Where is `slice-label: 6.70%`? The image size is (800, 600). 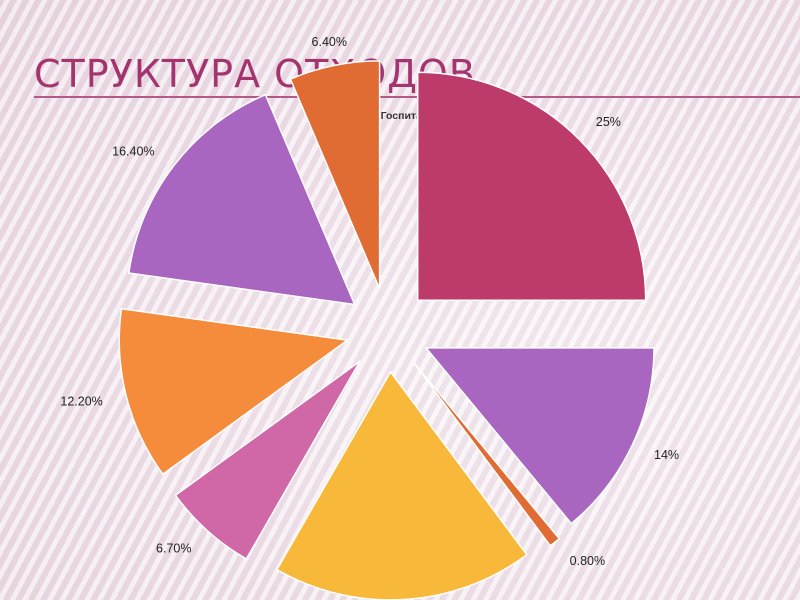 slice-label: 6.70% is located at coordinates (173, 549).